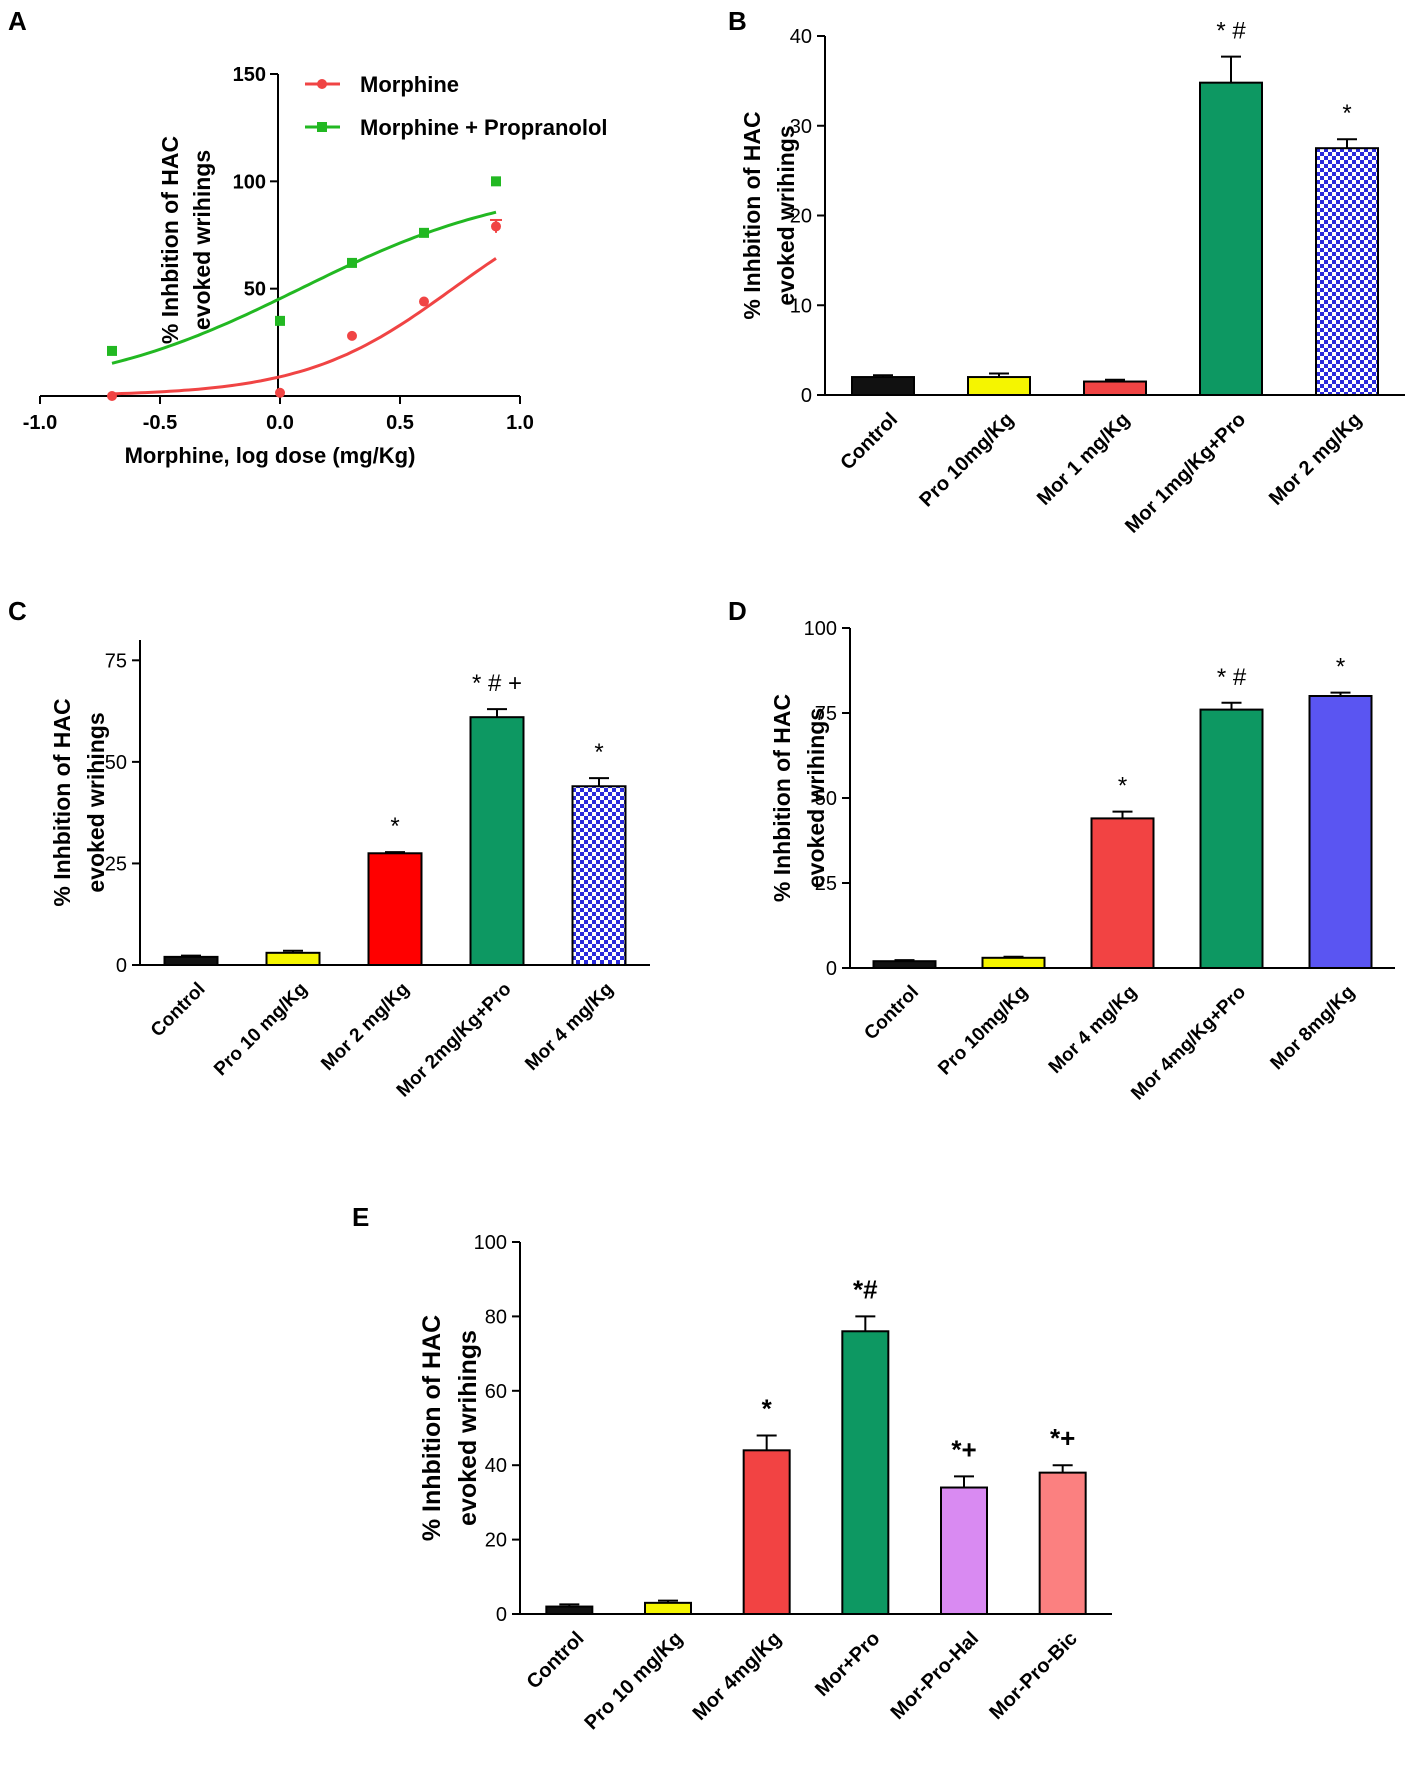  I want to click on x-tick-label-a: 0.5, so click(400, 423).